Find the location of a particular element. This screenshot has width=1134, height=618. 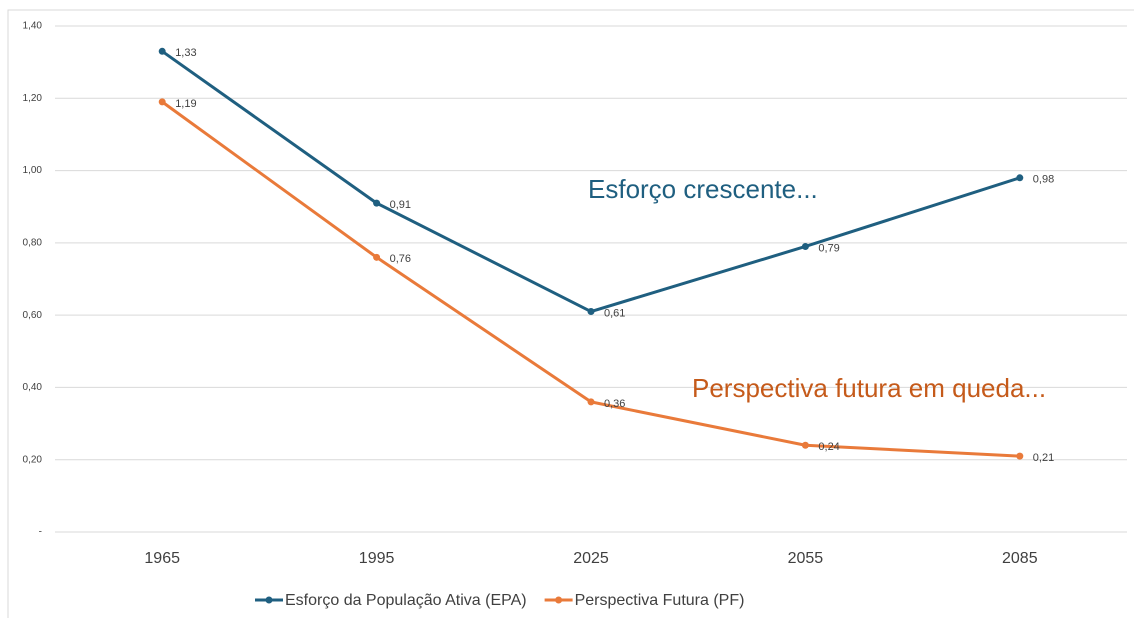

x-tick-label: 1965 is located at coordinates (162, 558).